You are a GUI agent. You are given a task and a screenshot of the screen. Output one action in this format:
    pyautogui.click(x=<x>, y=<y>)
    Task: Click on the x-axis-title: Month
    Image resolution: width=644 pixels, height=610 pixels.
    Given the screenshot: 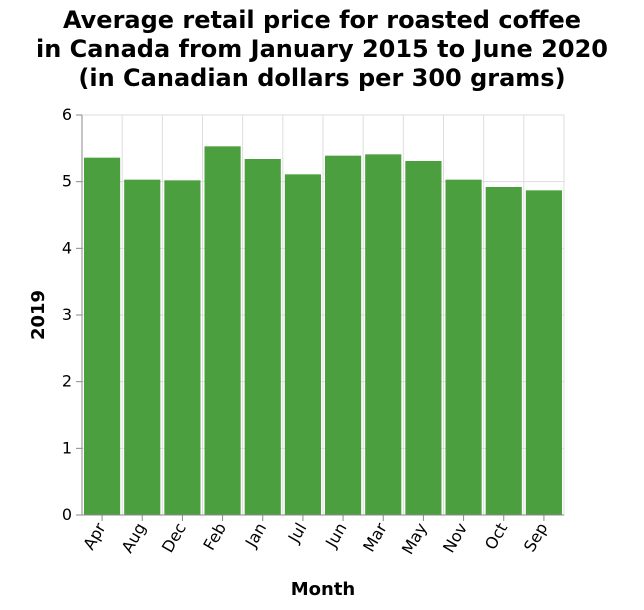 What is the action you would take?
    pyautogui.click(x=323, y=589)
    